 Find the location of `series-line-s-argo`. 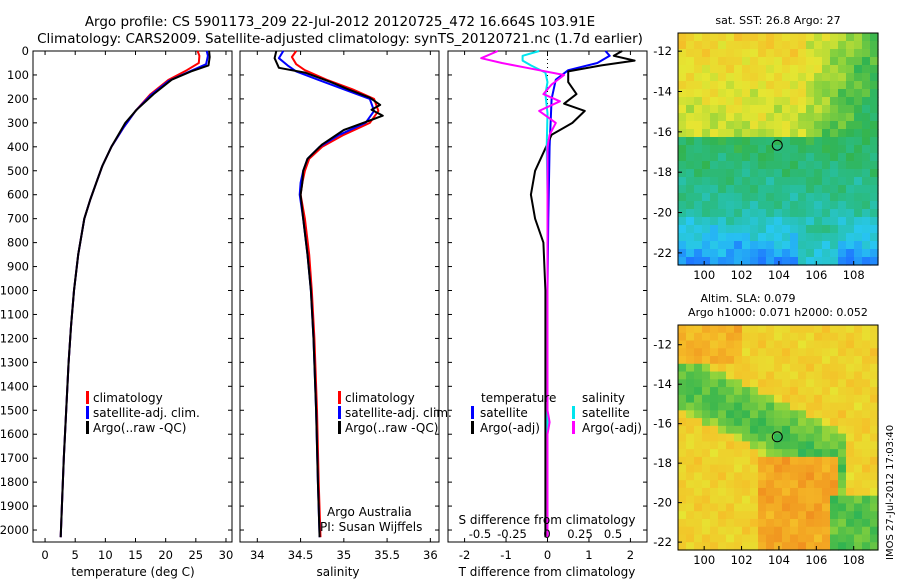

series-line-s-argo is located at coordinates (523, 294).